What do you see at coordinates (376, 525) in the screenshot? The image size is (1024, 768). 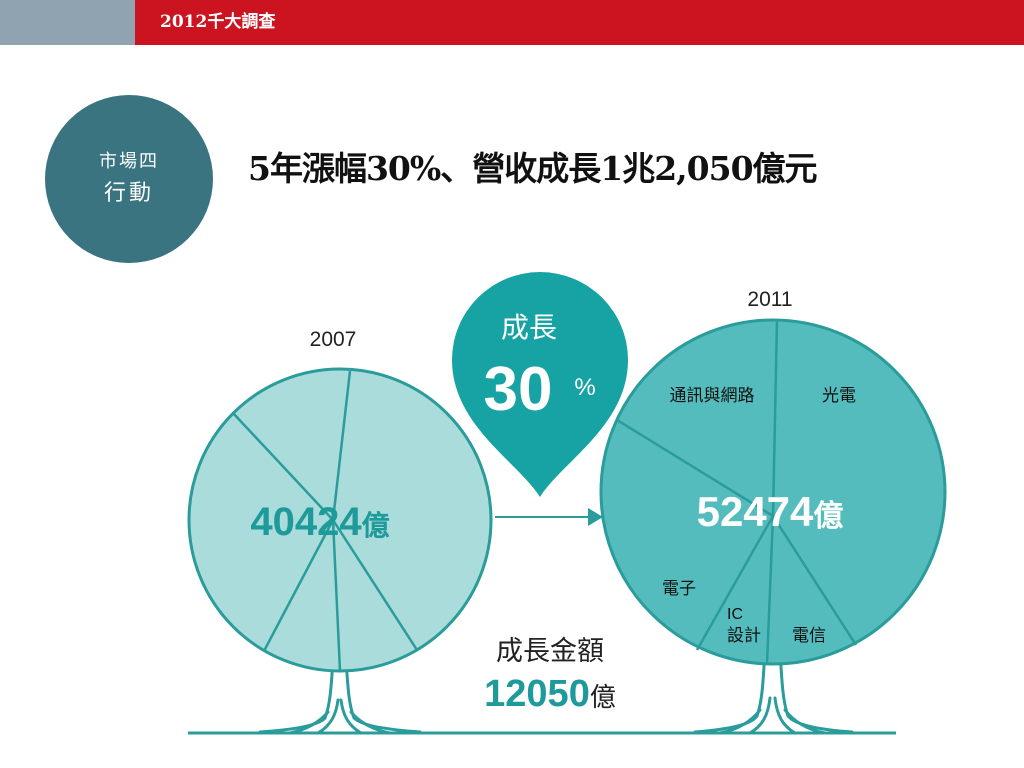 I see `left-value-unit: 億` at bounding box center [376, 525].